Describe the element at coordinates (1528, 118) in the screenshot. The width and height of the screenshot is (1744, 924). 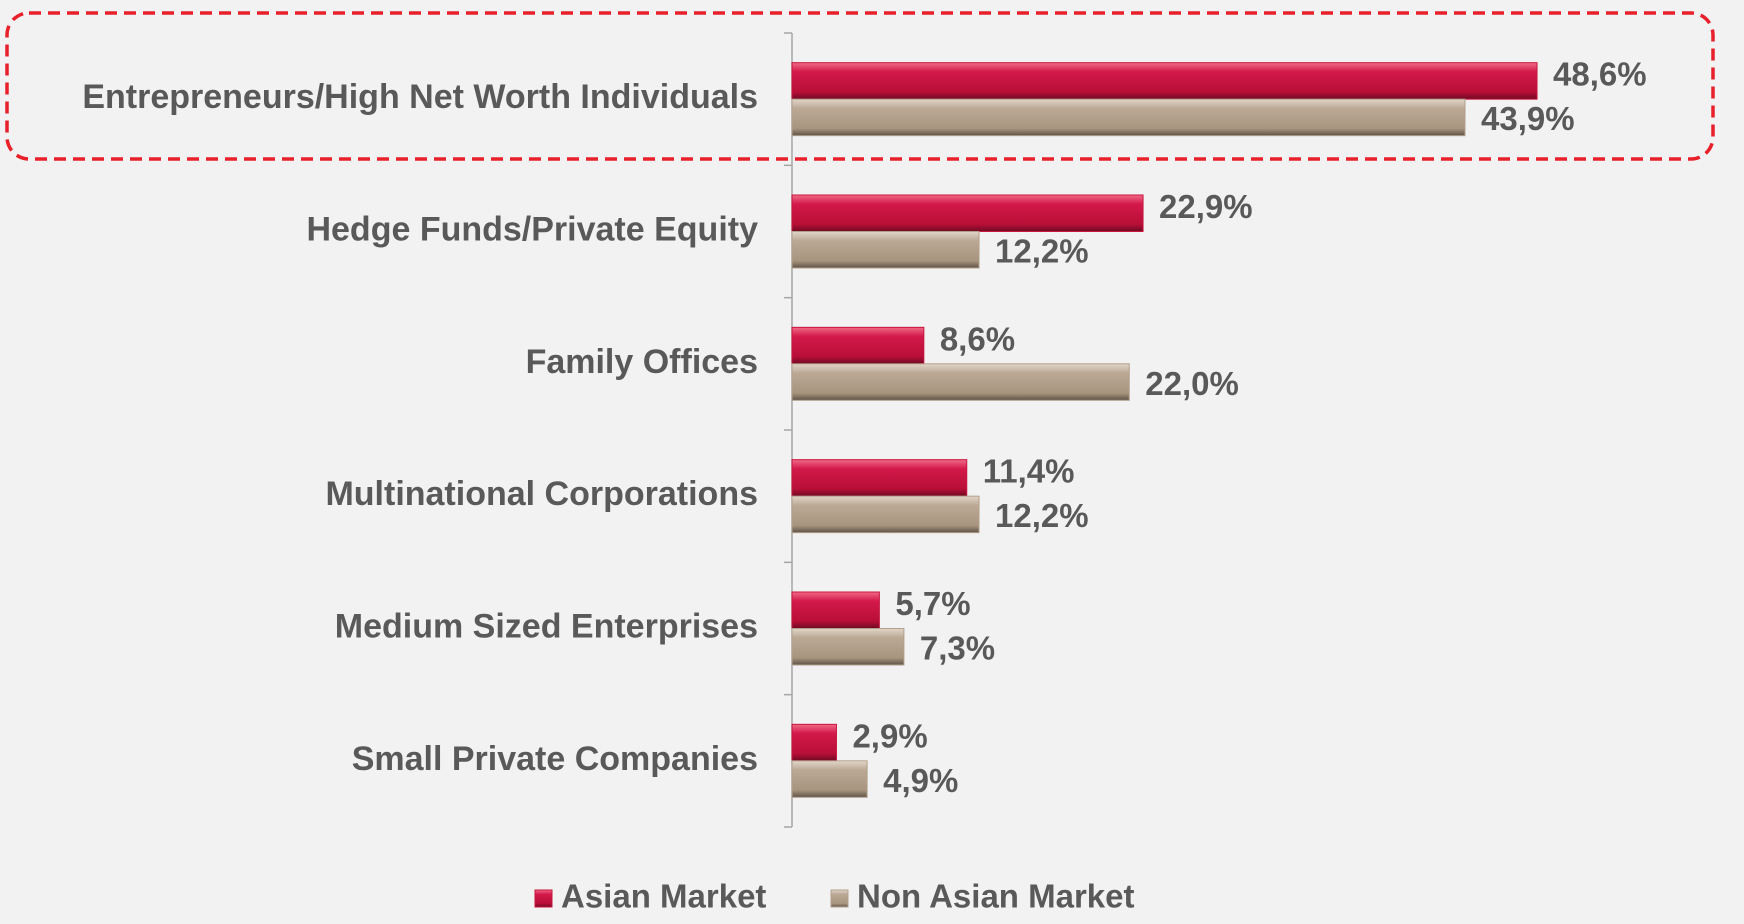
I see `value-label: 43,9%` at that location.